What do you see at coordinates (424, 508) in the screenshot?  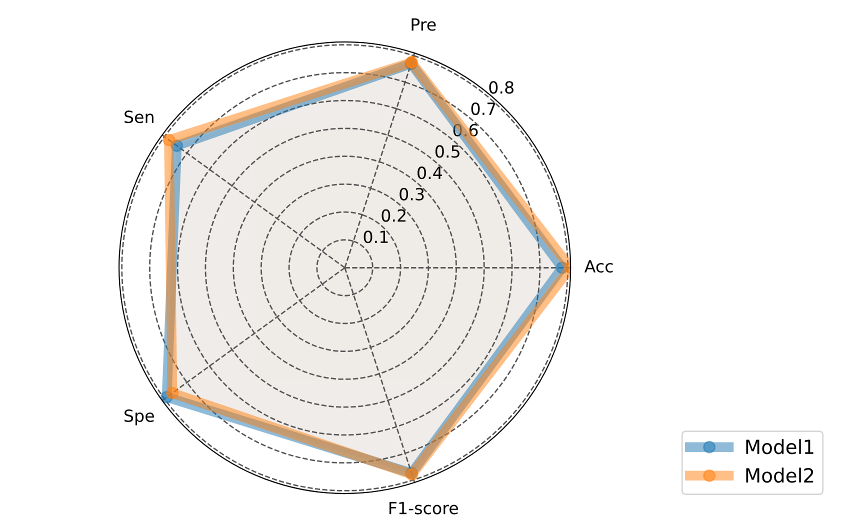 I see `spoke-label: F1-score` at bounding box center [424, 508].